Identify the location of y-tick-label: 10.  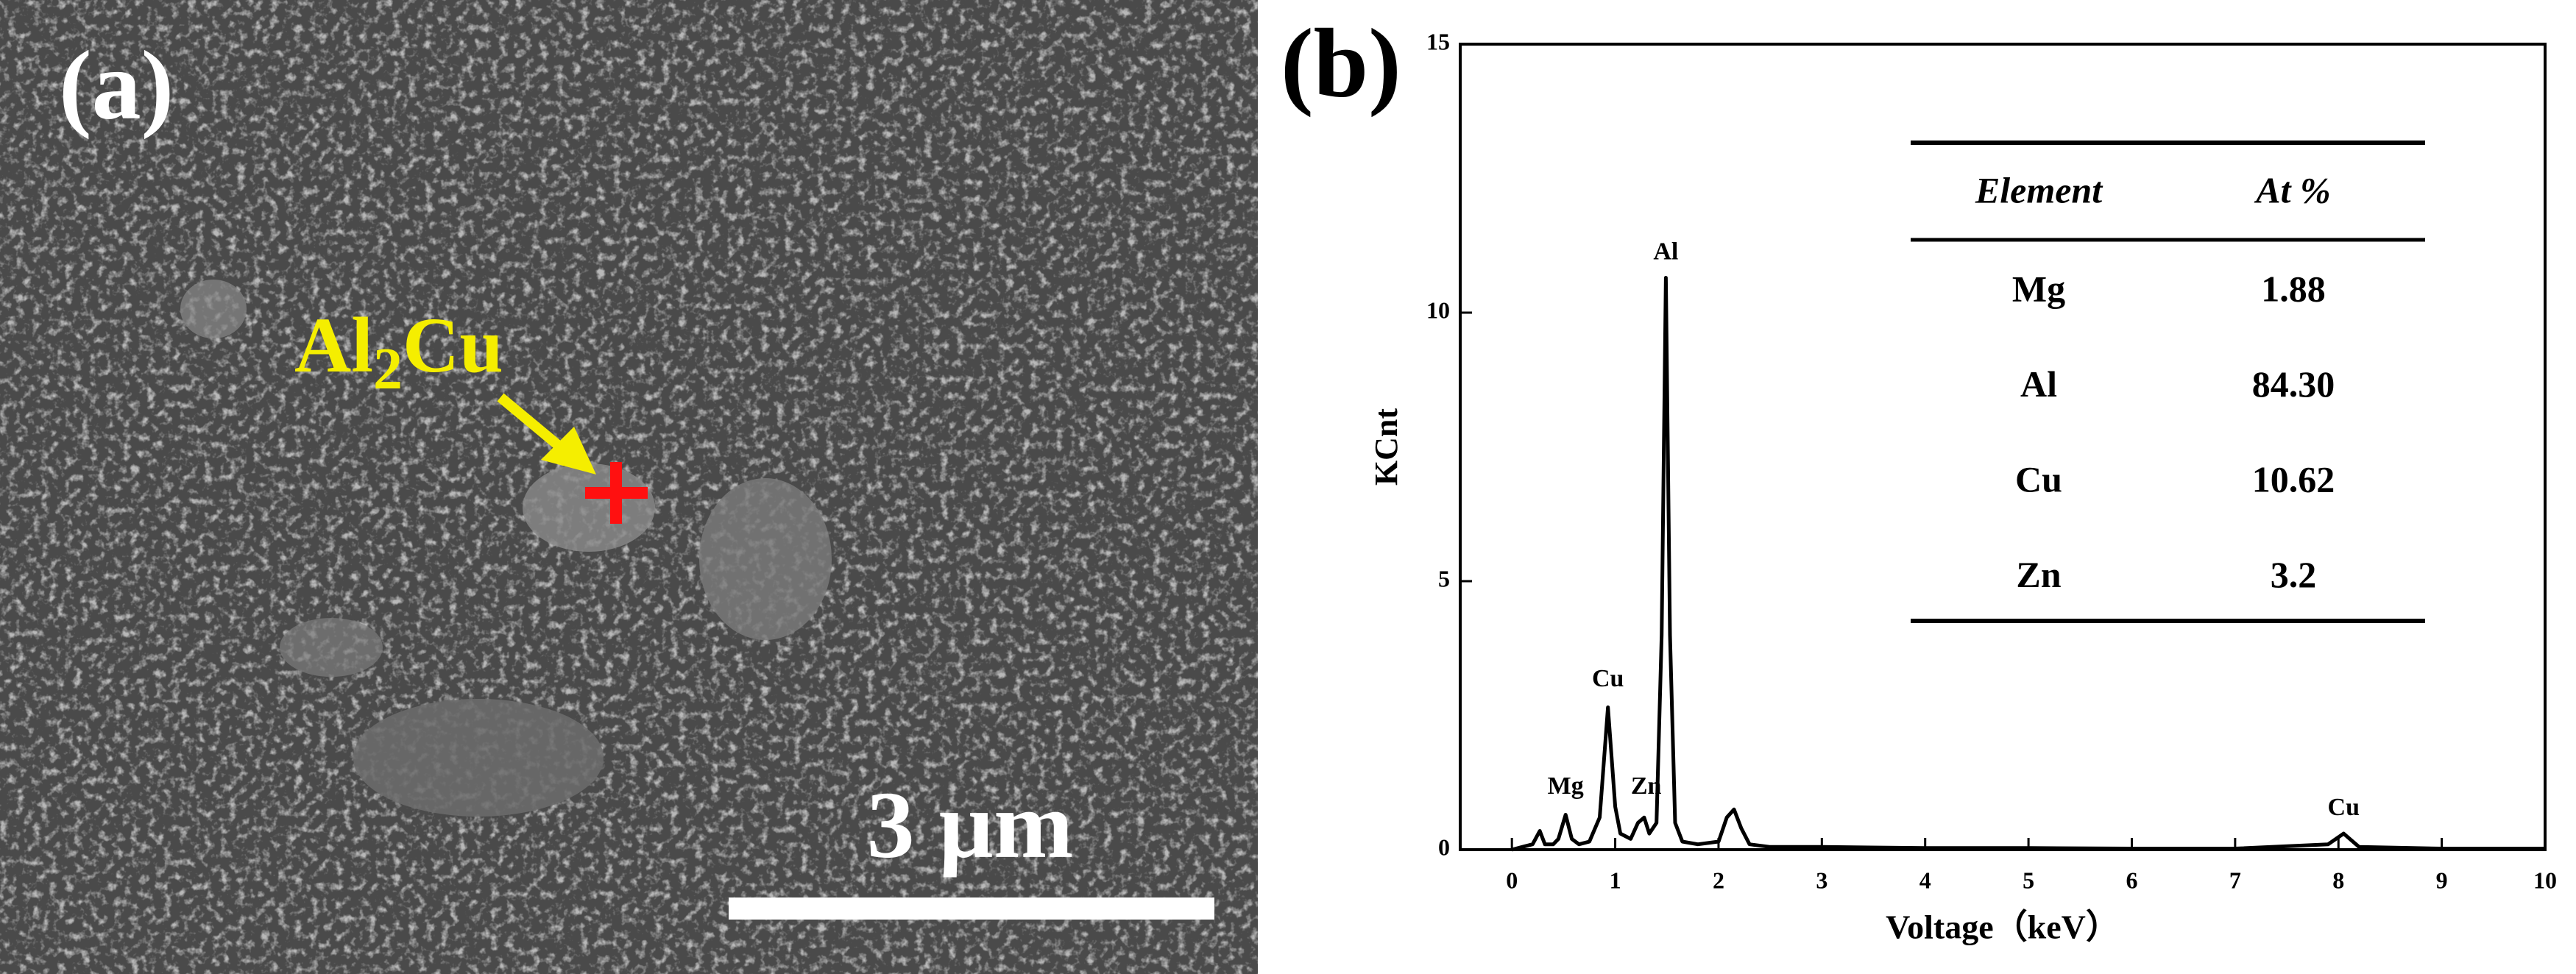
(1438, 310).